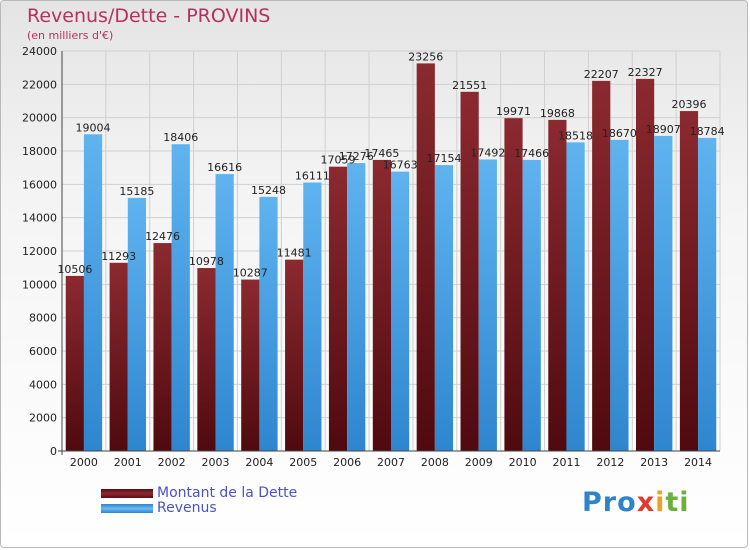 The width and height of the screenshot is (750, 550). I want to click on x-tick-label: 2004, so click(259, 462).